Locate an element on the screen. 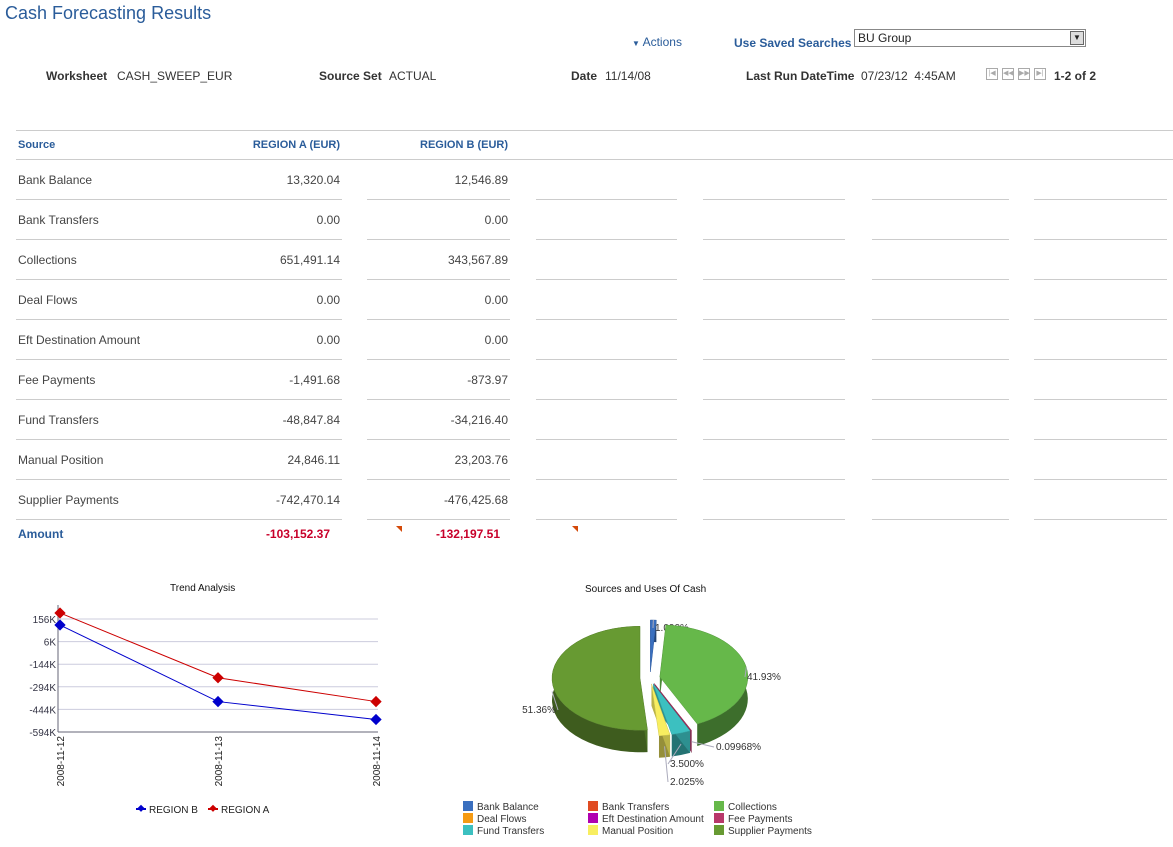  row-label: Eft Destination Amount is located at coordinates (79, 340).